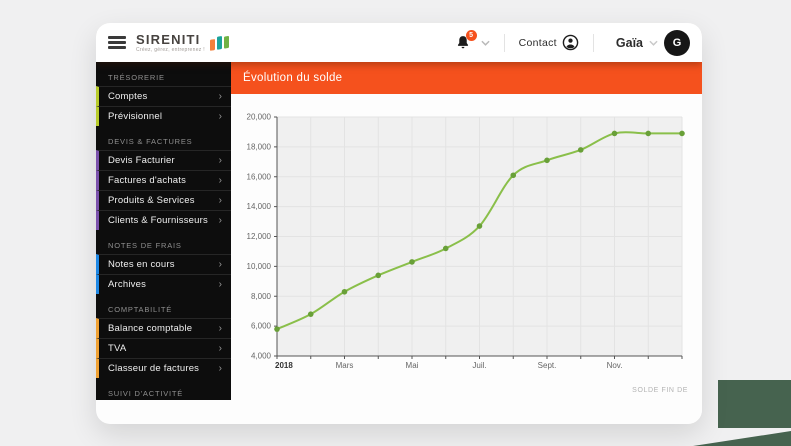  What do you see at coordinates (259, 236) in the screenshot?
I see `svg-text: 12,000` at bounding box center [259, 236].